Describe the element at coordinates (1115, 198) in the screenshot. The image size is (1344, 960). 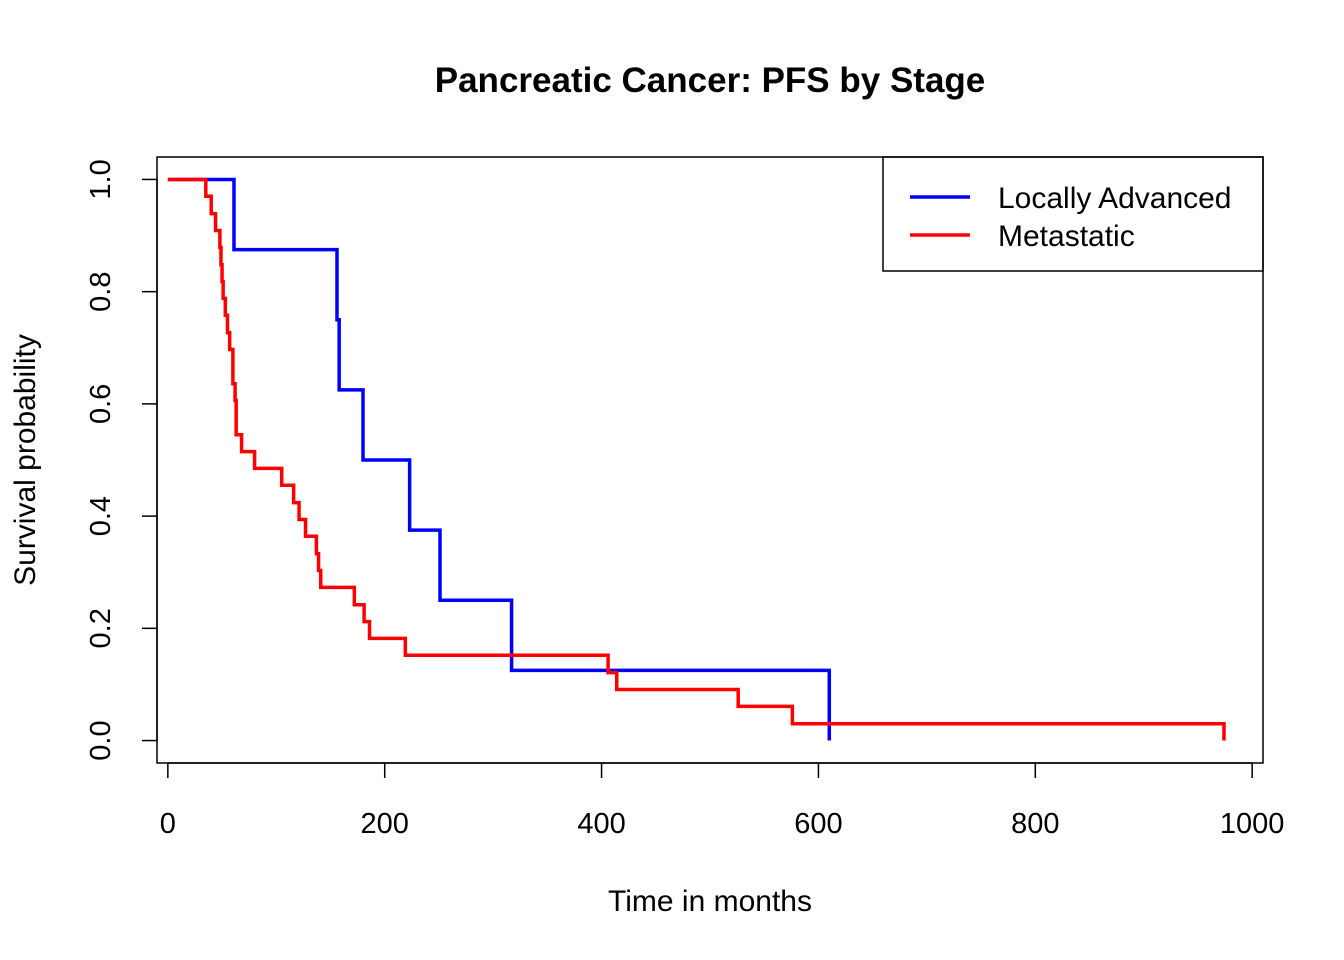
I see `legend-label-locally-advanced: Locally Advanced` at that location.